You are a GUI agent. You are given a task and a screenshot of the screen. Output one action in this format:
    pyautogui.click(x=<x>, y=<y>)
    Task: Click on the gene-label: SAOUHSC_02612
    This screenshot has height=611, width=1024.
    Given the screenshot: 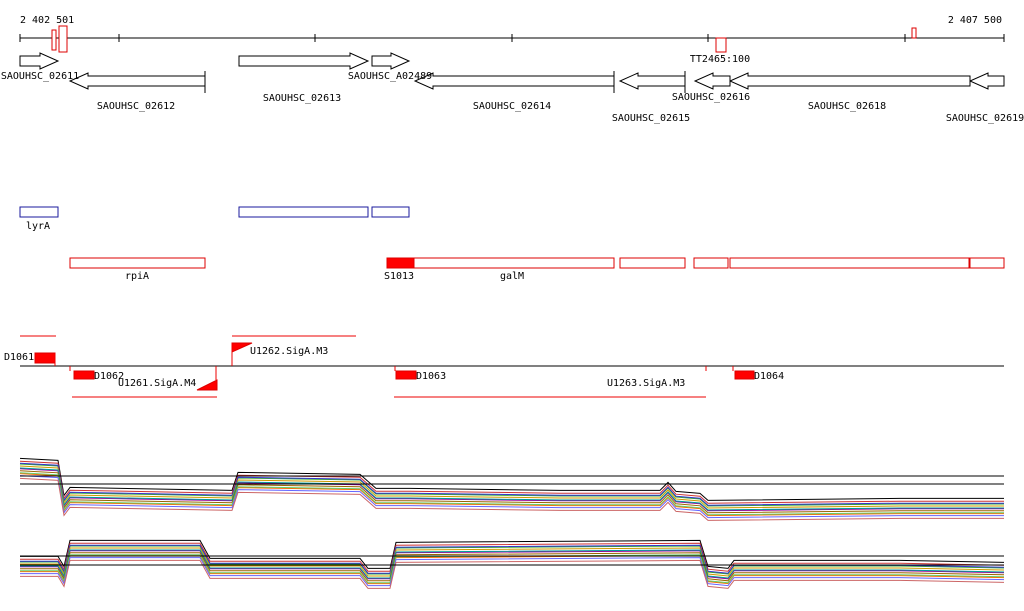 What is the action you would take?
    pyautogui.click(x=136, y=106)
    